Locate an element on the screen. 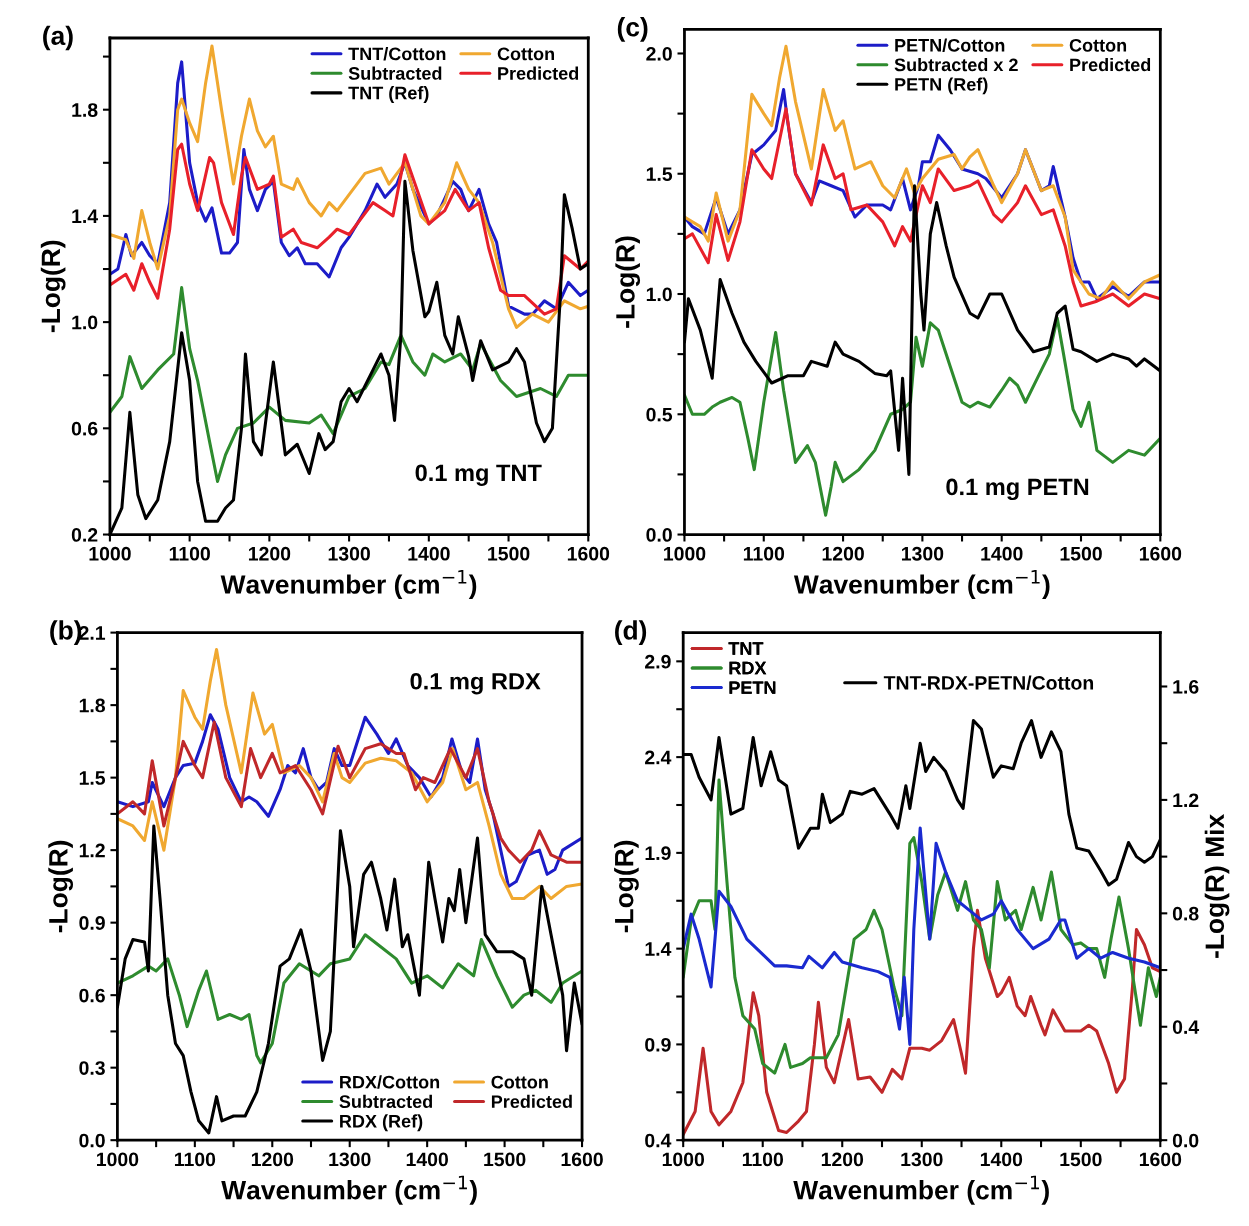  legend-label: RDX is located at coordinates (748, 668).